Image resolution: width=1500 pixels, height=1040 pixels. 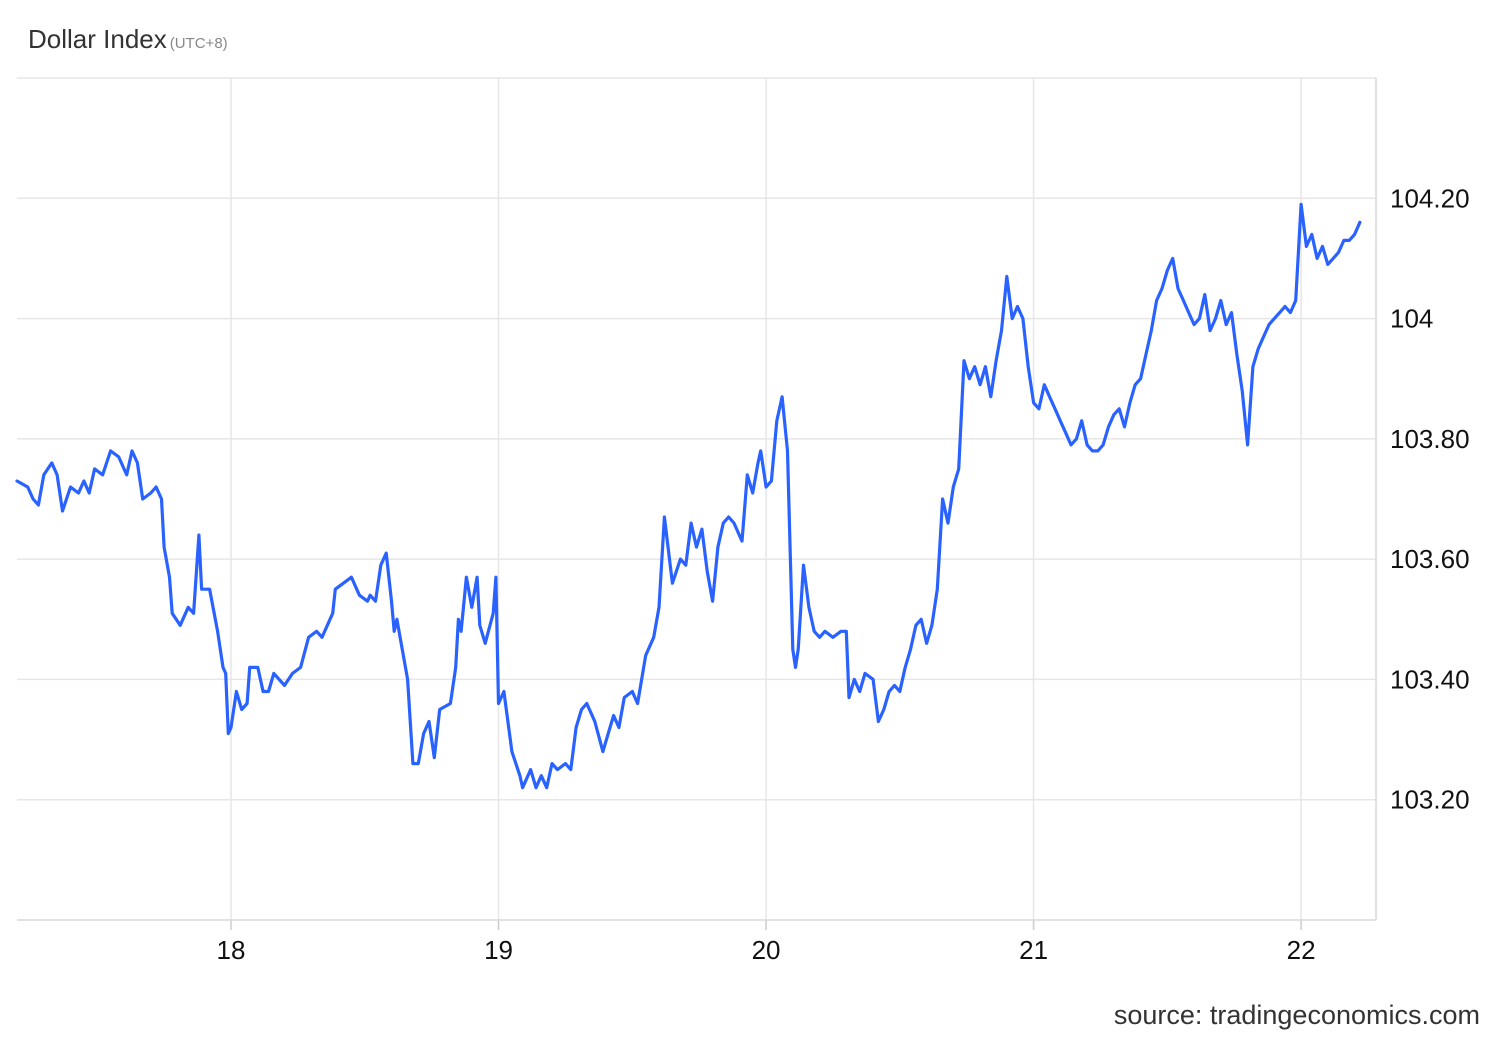 I want to click on chart-title: Dollar Index, so click(x=97, y=39).